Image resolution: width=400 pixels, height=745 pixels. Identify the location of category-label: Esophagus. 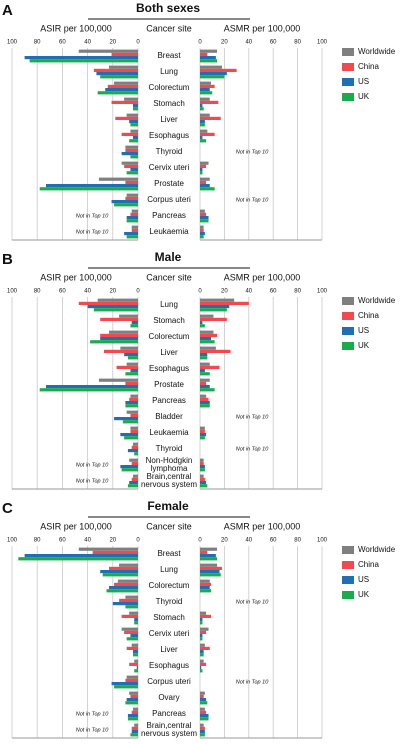
(169, 665).